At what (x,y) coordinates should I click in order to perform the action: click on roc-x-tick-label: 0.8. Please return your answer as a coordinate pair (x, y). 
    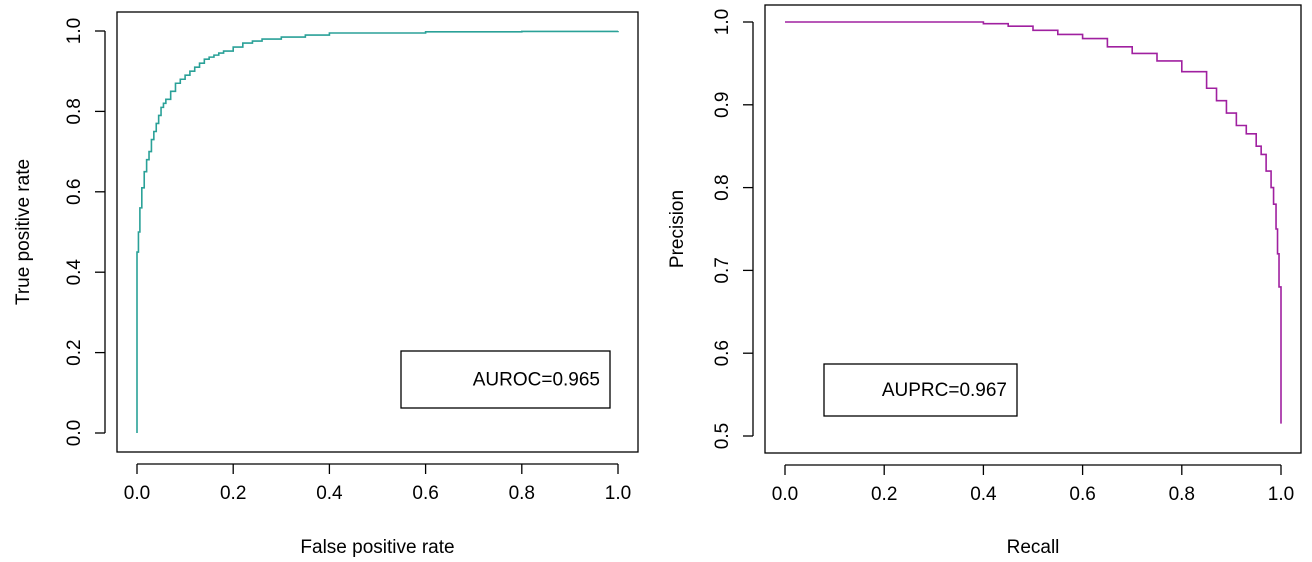
    Looking at the image, I should click on (522, 493).